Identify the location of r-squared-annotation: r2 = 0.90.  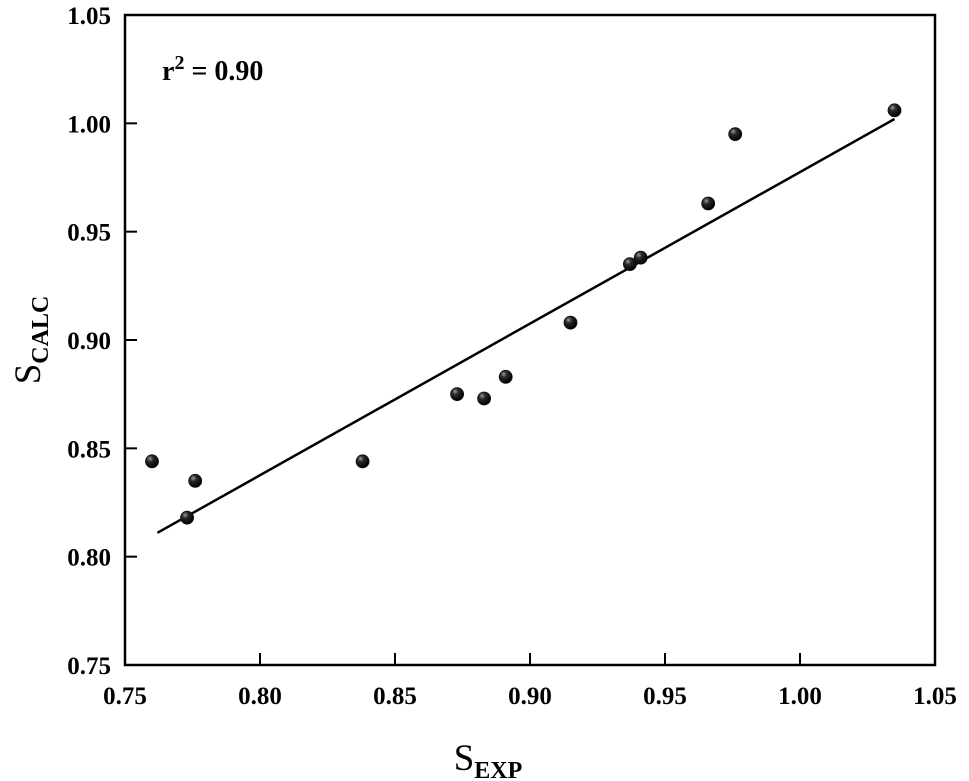
(212, 69).